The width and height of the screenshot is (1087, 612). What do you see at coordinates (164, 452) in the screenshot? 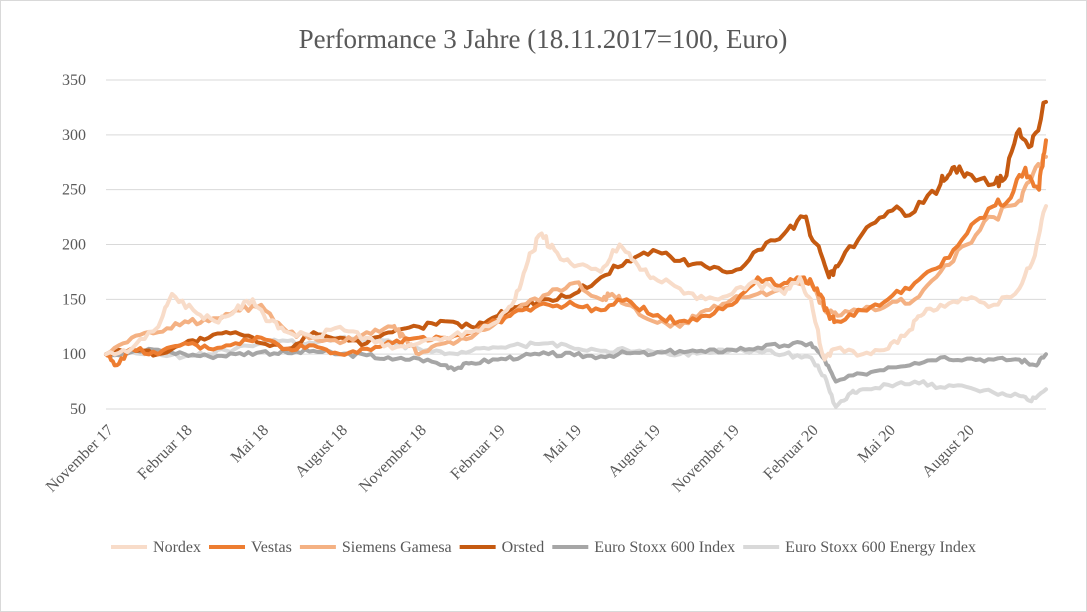
I see `x-tick-label-februar-18: Februar 18` at bounding box center [164, 452].